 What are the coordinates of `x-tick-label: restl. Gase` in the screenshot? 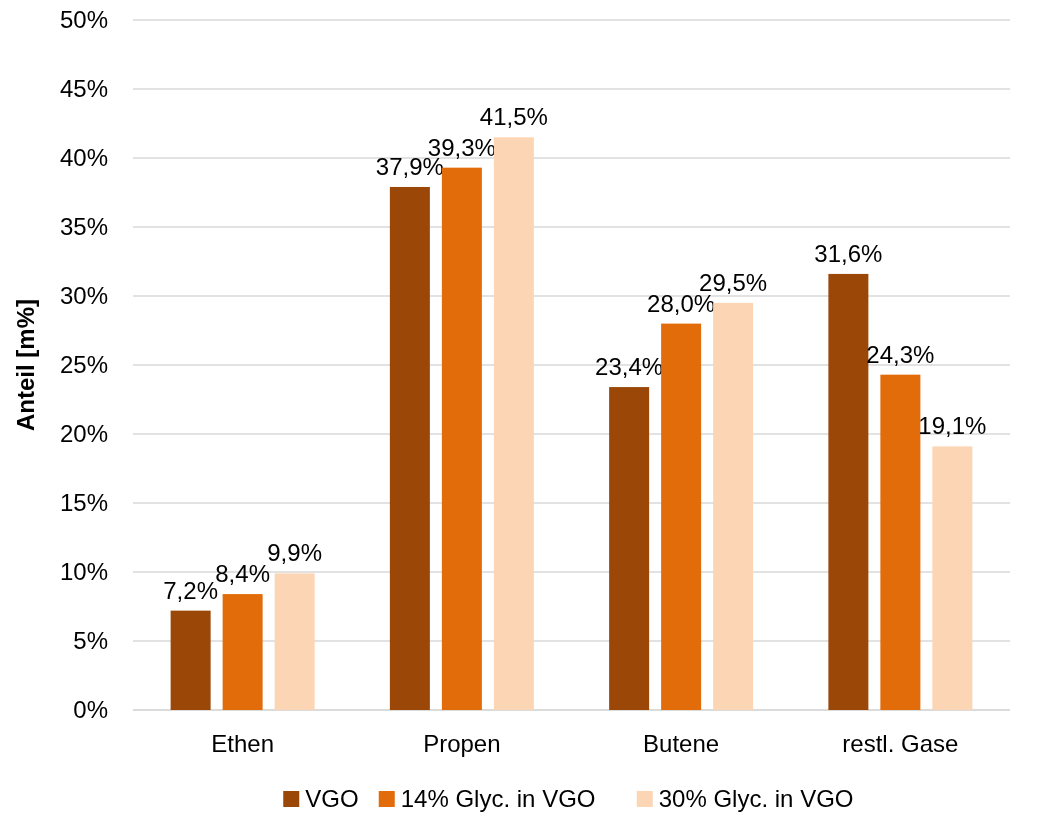 It's located at (900, 743).